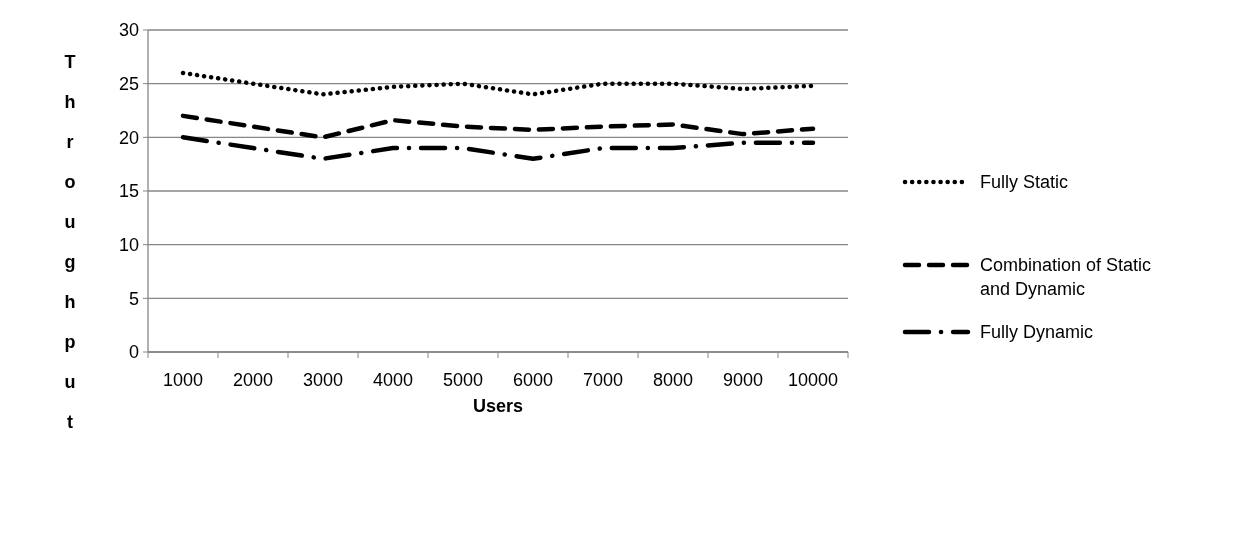 The width and height of the screenshot is (1253, 536). I want to click on x-tick-label: 5000, so click(463, 380).